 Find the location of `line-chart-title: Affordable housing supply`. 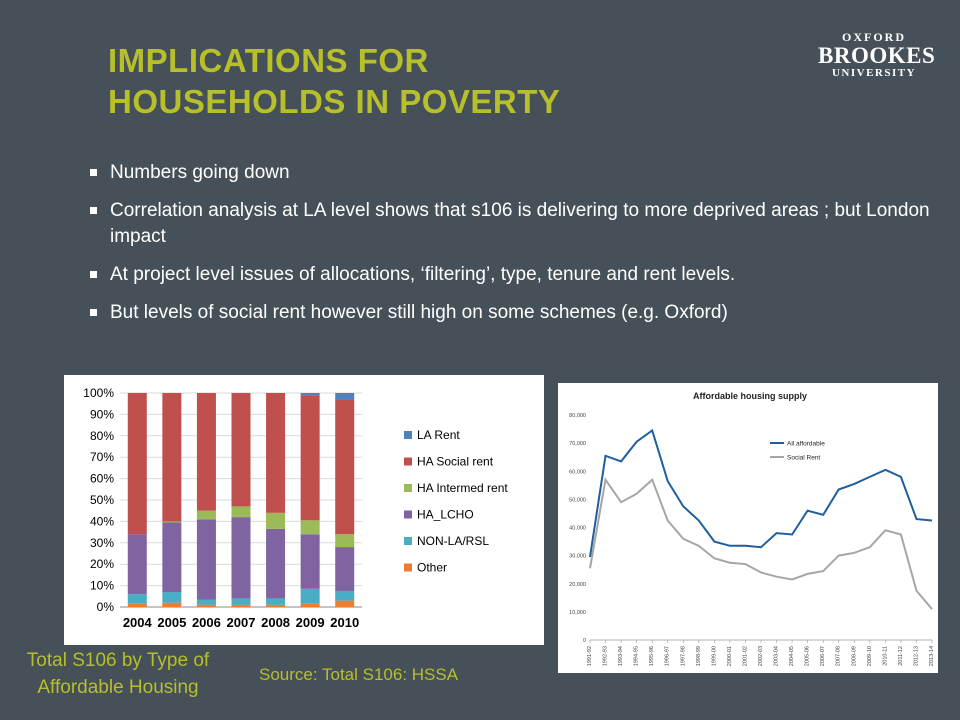

line-chart-title: Affordable housing supply is located at coordinates (750, 396).